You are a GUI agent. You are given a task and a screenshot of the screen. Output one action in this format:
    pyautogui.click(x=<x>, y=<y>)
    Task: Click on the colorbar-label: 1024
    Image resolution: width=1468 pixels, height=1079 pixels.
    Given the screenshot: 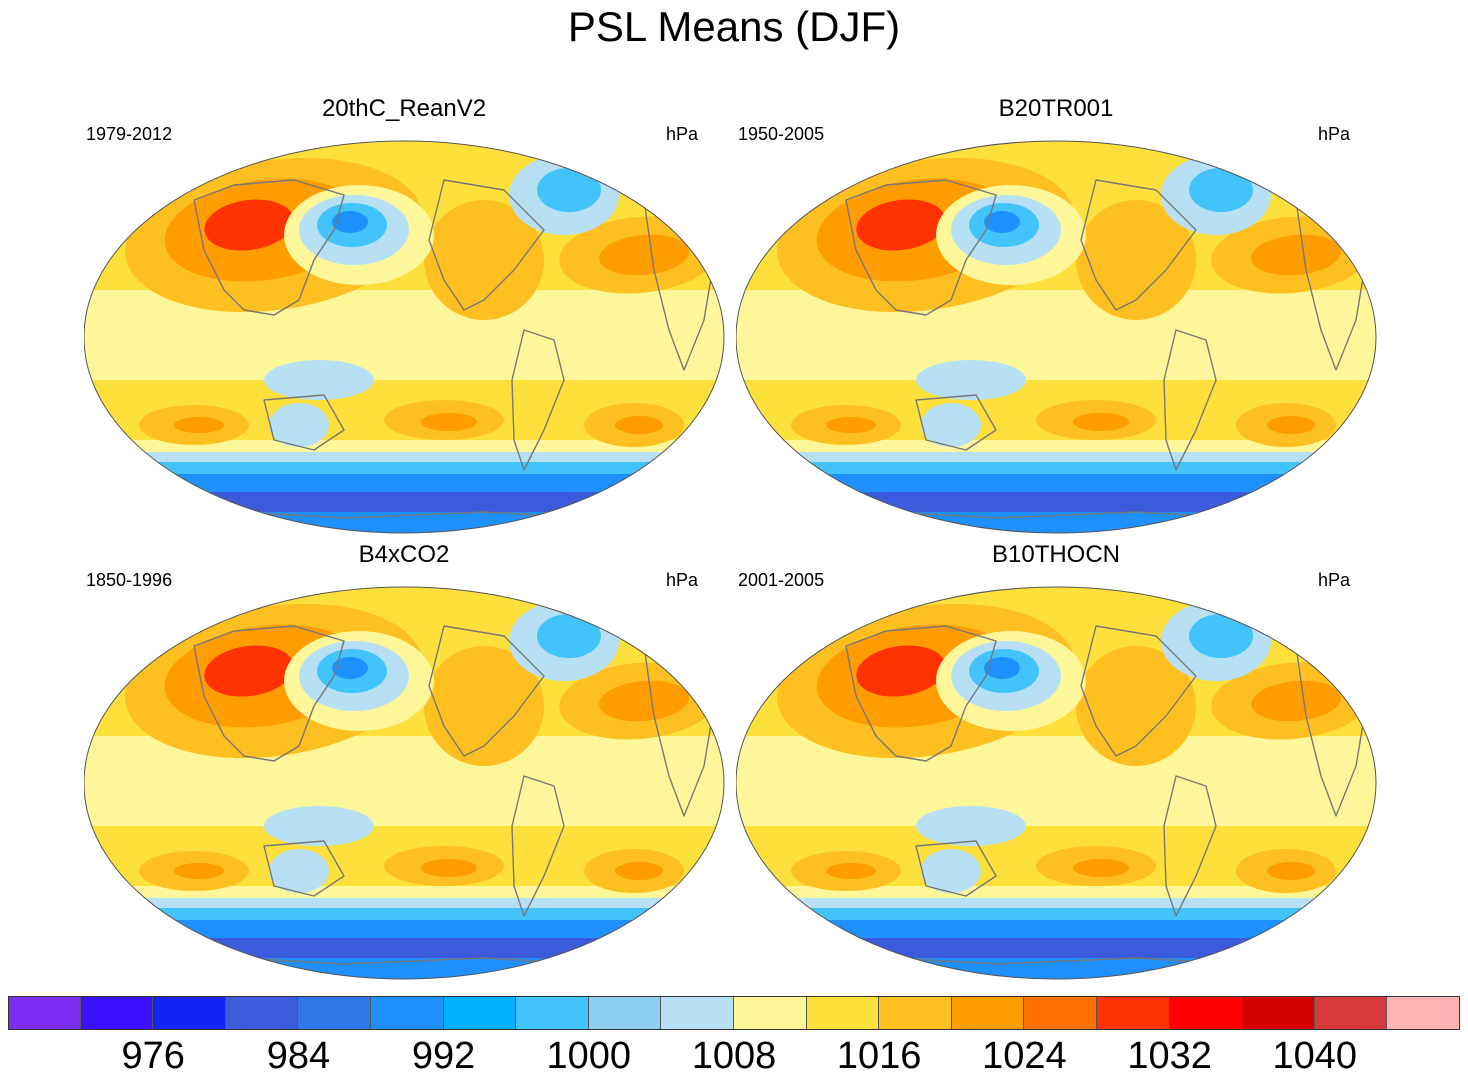 What is the action you would take?
    pyautogui.click(x=1024, y=1056)
    